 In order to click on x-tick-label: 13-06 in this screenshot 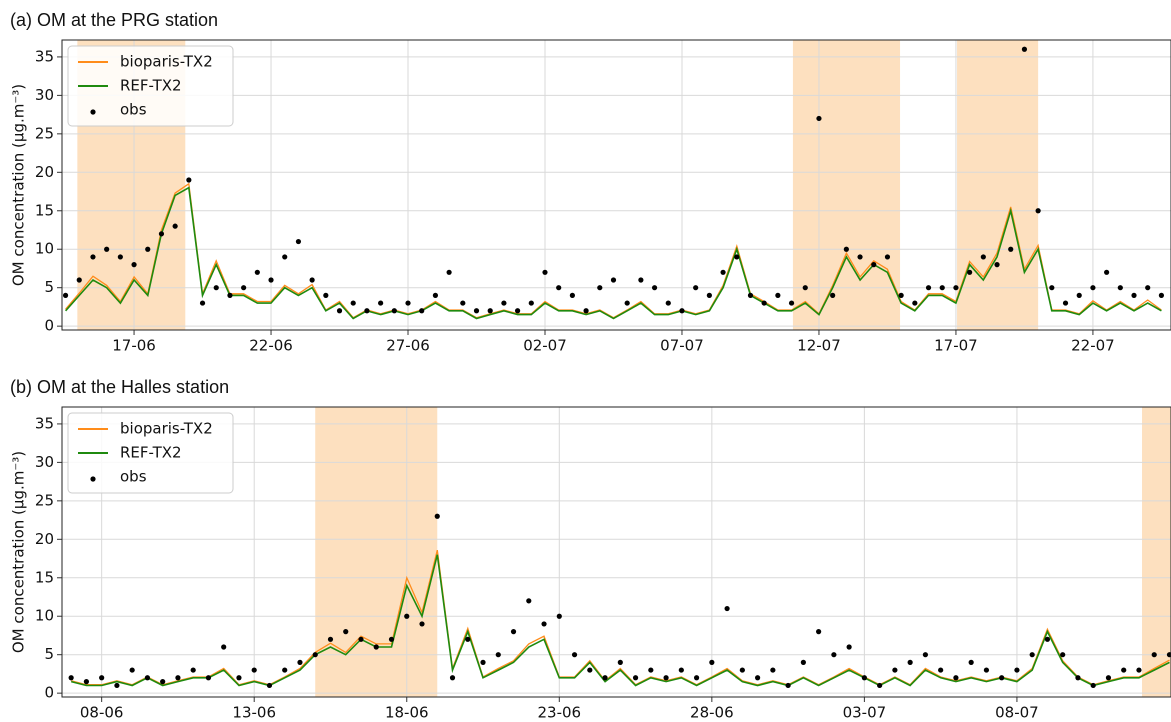, I will do `click(254, 711)`.